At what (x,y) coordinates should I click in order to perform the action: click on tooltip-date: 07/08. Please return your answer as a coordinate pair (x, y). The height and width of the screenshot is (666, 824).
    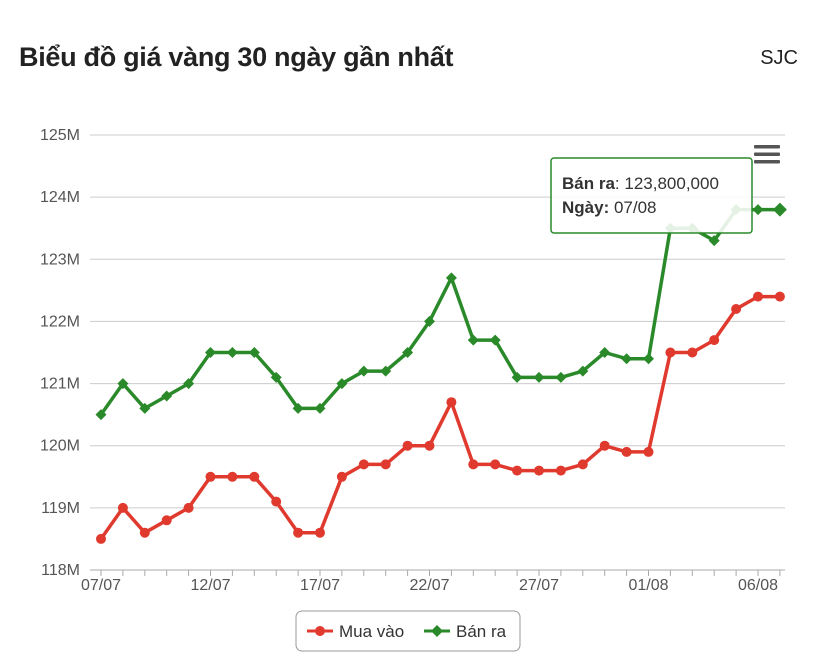
    Looking at the image, I should click on (635, 207).